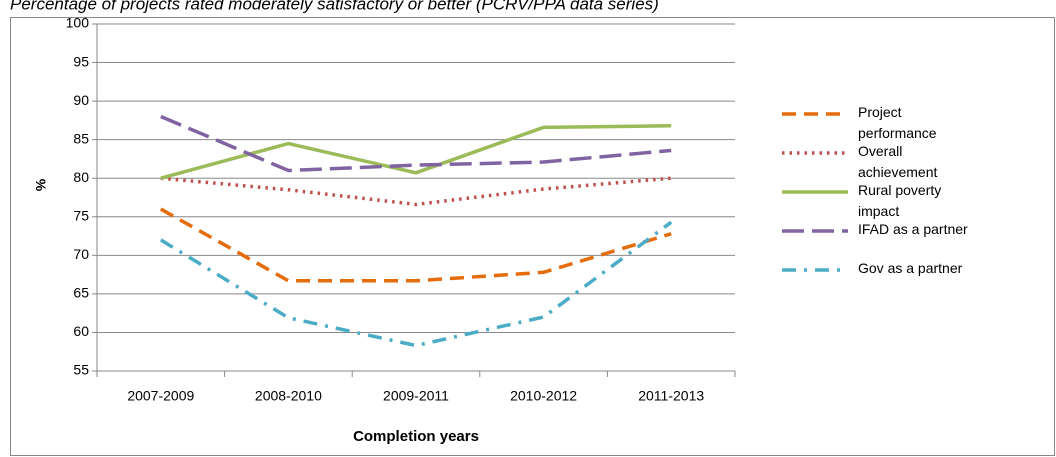 The image size is (1056, 457). I want to click on x-tick-label: 2008-2010, so click(288, 396).